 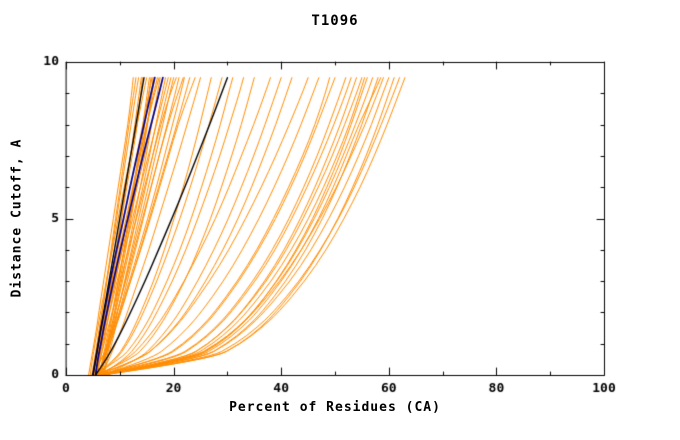 What do you see at coordinates (335, 21) in the screenshot?
I see `chart-title: T1096` at bounding box center [335, 21].